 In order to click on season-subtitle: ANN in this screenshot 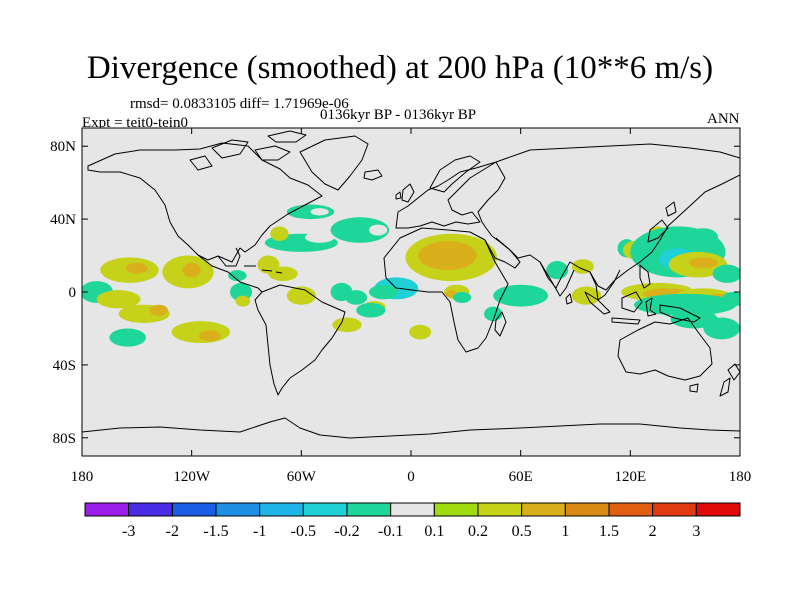, I will do `click(723, 119)`.